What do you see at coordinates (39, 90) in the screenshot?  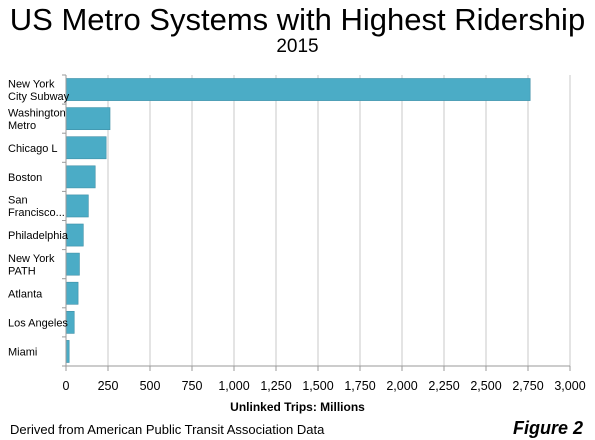 I see `category-label: New York City Subway` at bounding box center [39, 90].